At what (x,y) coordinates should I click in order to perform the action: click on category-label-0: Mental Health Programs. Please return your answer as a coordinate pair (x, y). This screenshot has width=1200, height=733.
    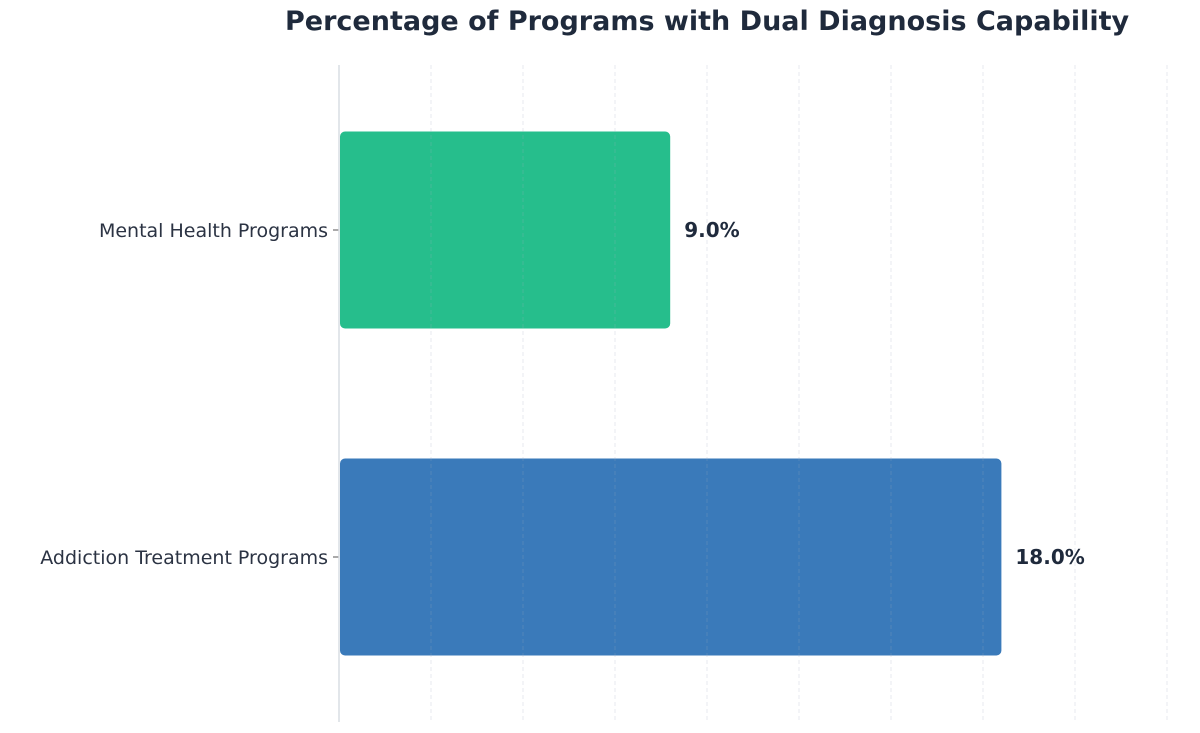
    Looking at the image, I should click on (213, 231).